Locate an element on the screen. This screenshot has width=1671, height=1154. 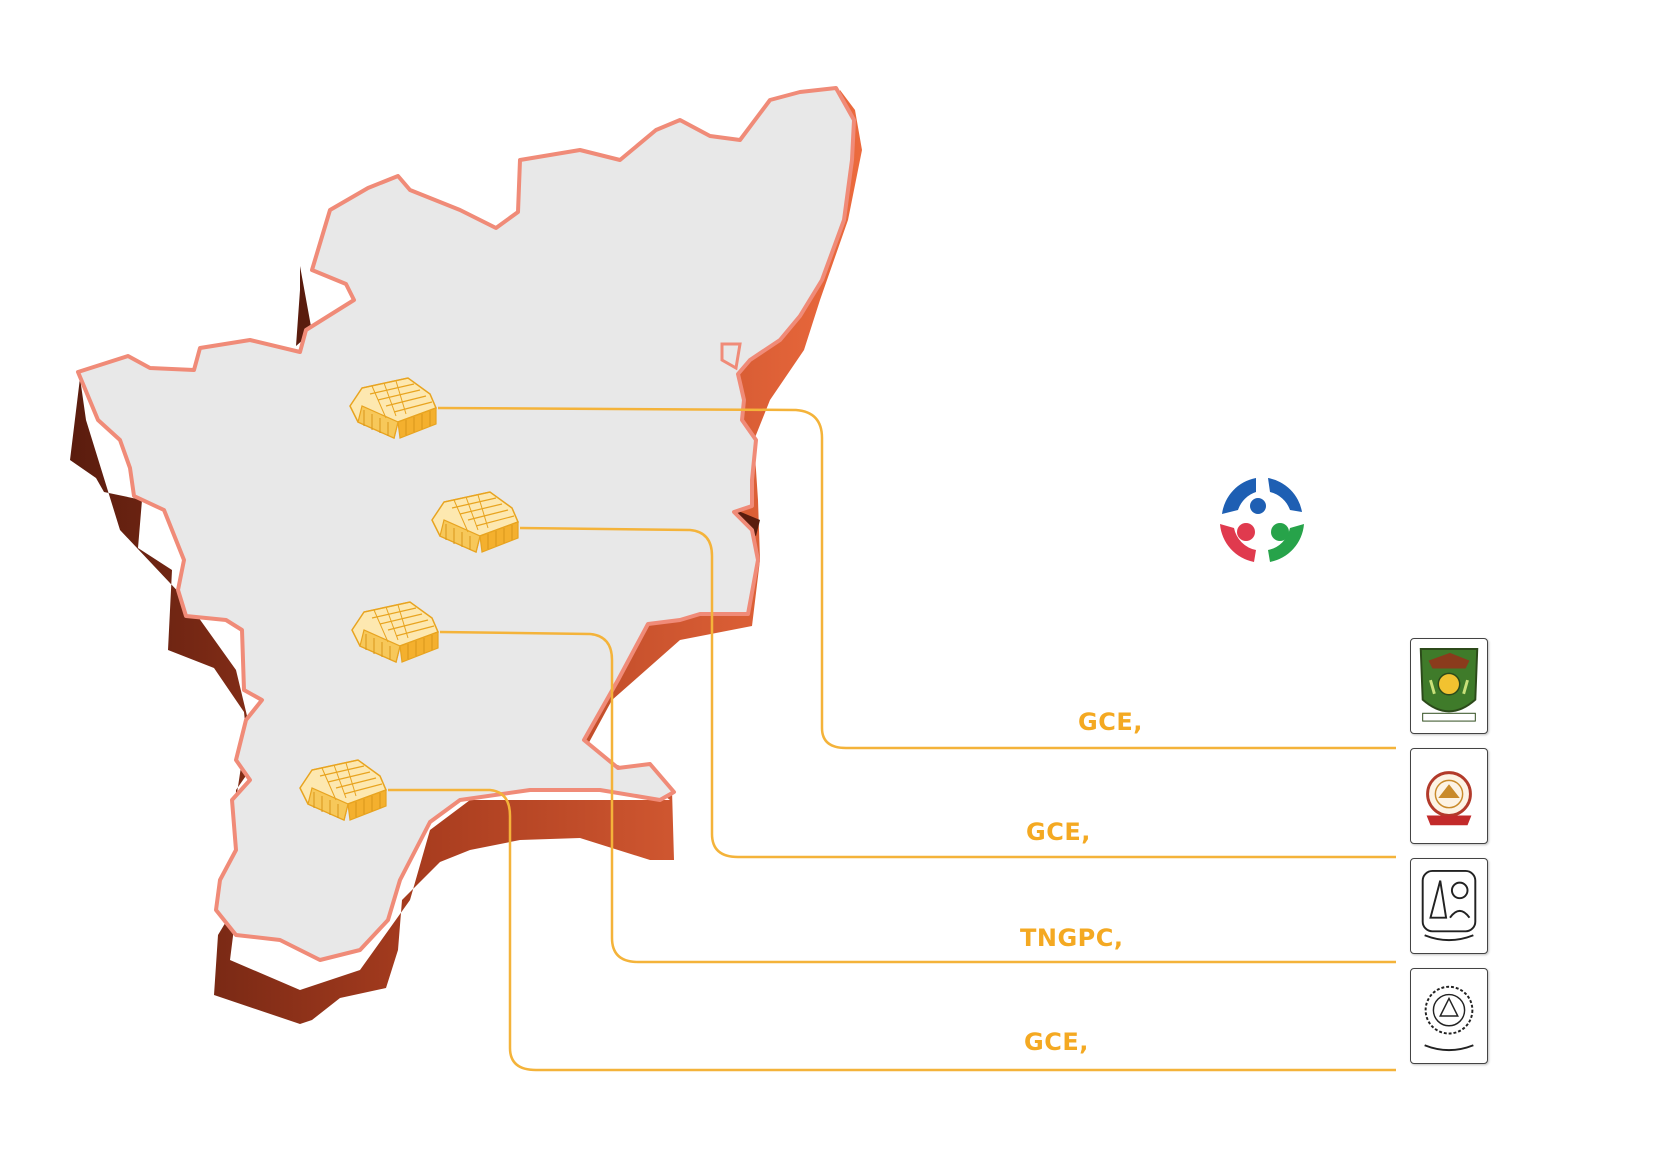
polytechnic-emblem-card is located at coordinates (1449, 906).